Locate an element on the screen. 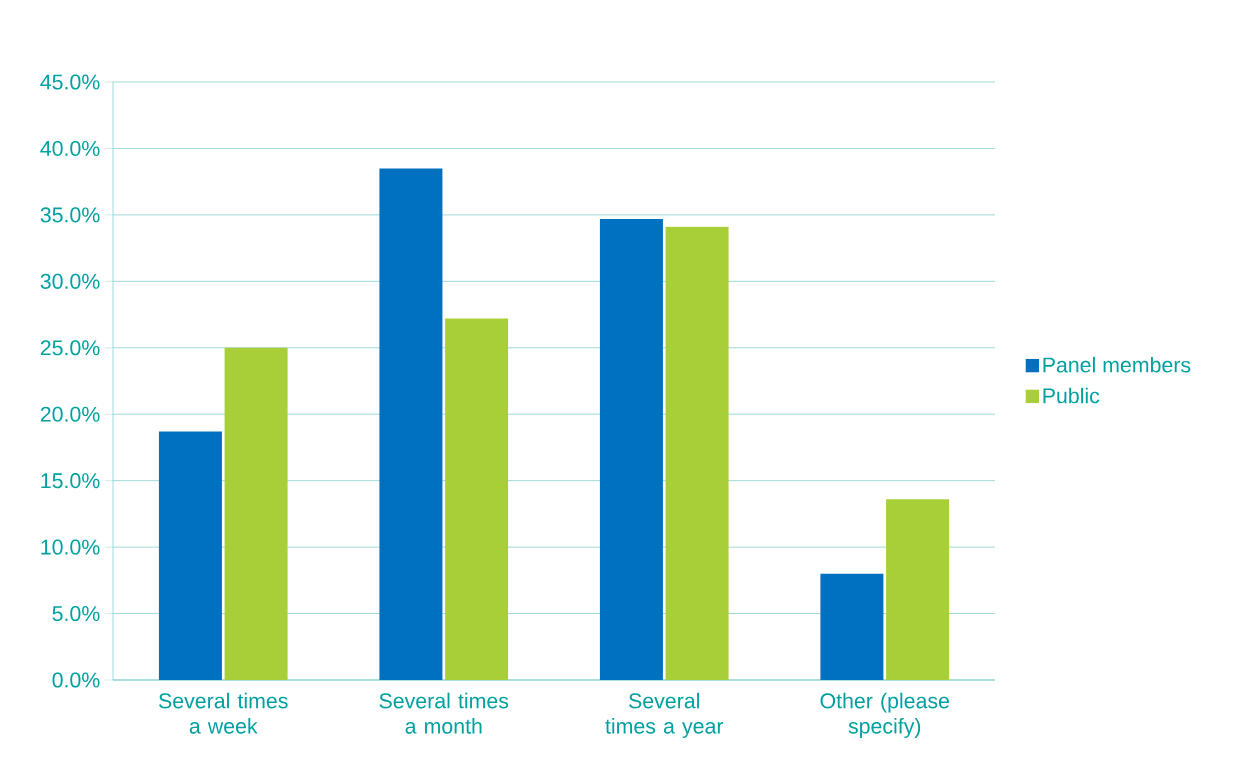  x-tick-label: Other (please specify) is located at coordinates (884, 715).